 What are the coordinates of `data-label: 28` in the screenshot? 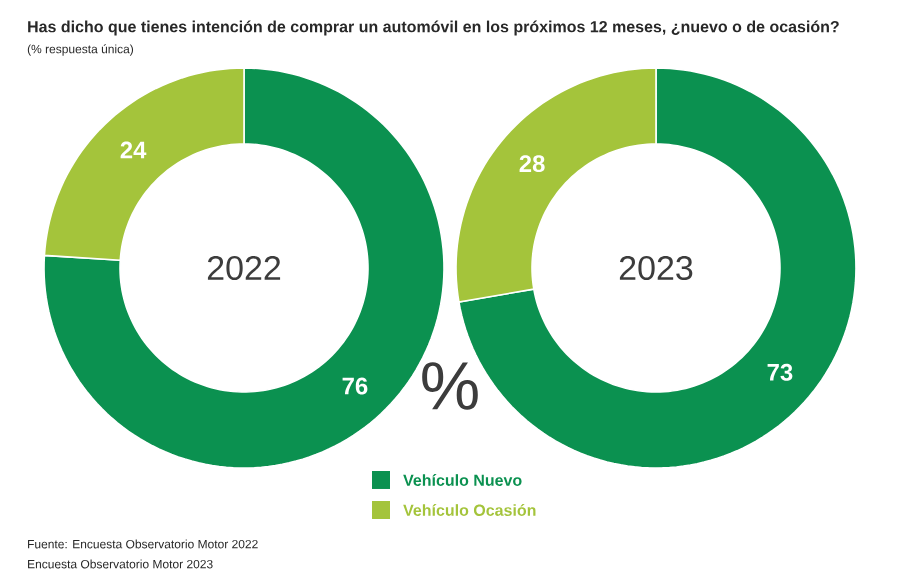 It's located at (532, 164).